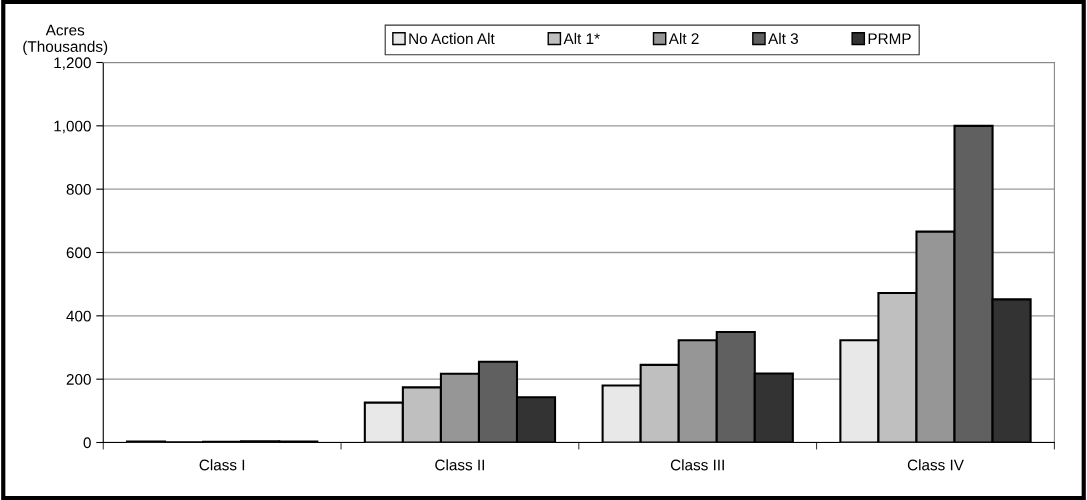 This screenshot has width=1087, height=500. Describe the element at coordinates (78, 253) in the screenshot. I see `y-tick-label: 600` at that location.